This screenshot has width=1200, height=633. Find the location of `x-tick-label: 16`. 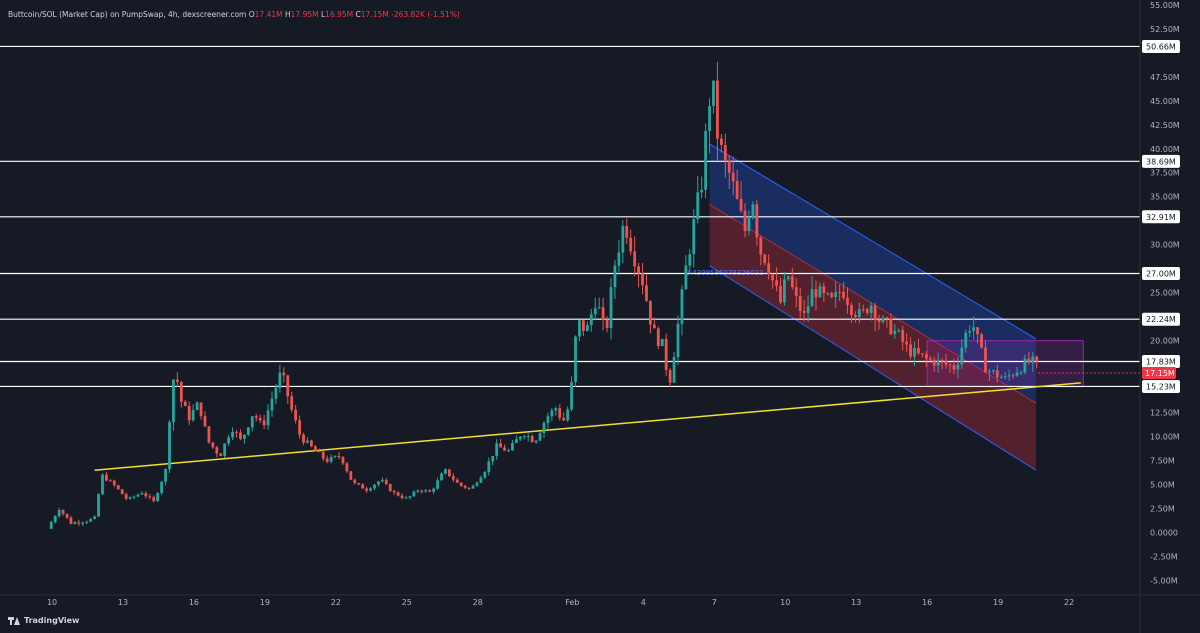

x-tick-label: 16 is located at coordinates (194, 602).